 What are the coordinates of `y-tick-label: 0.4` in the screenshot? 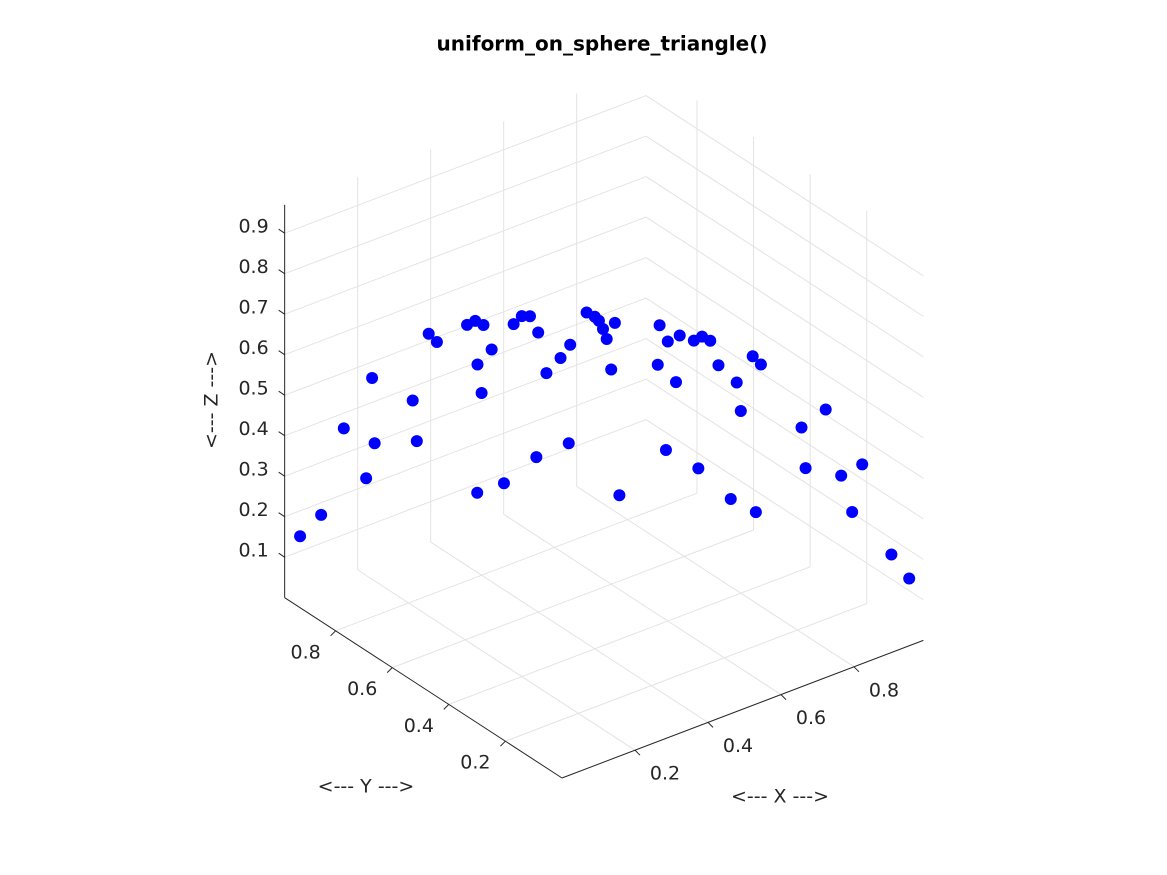 It's located at (419, 726).